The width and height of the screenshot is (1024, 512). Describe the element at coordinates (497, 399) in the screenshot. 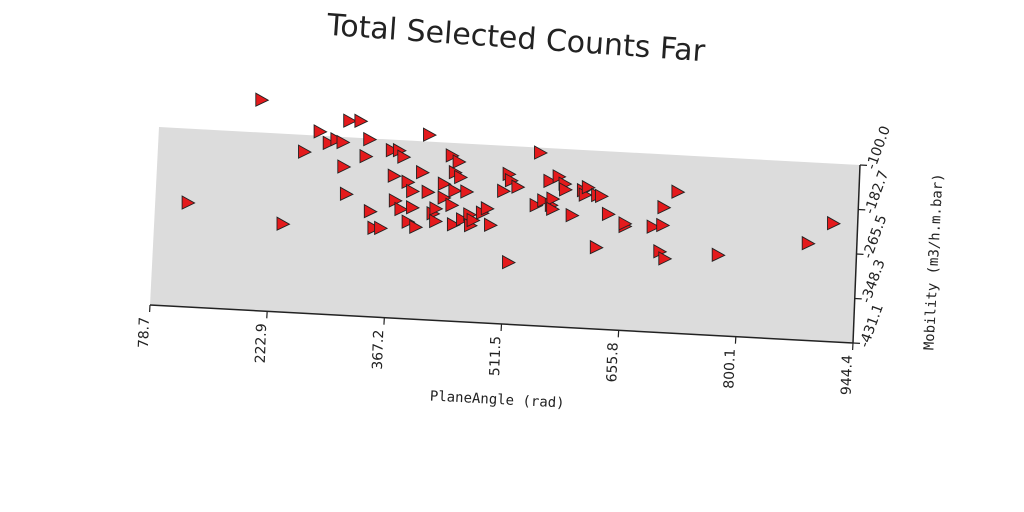

I see `x-axis-label: PlaneAngle (rad)` at that location.